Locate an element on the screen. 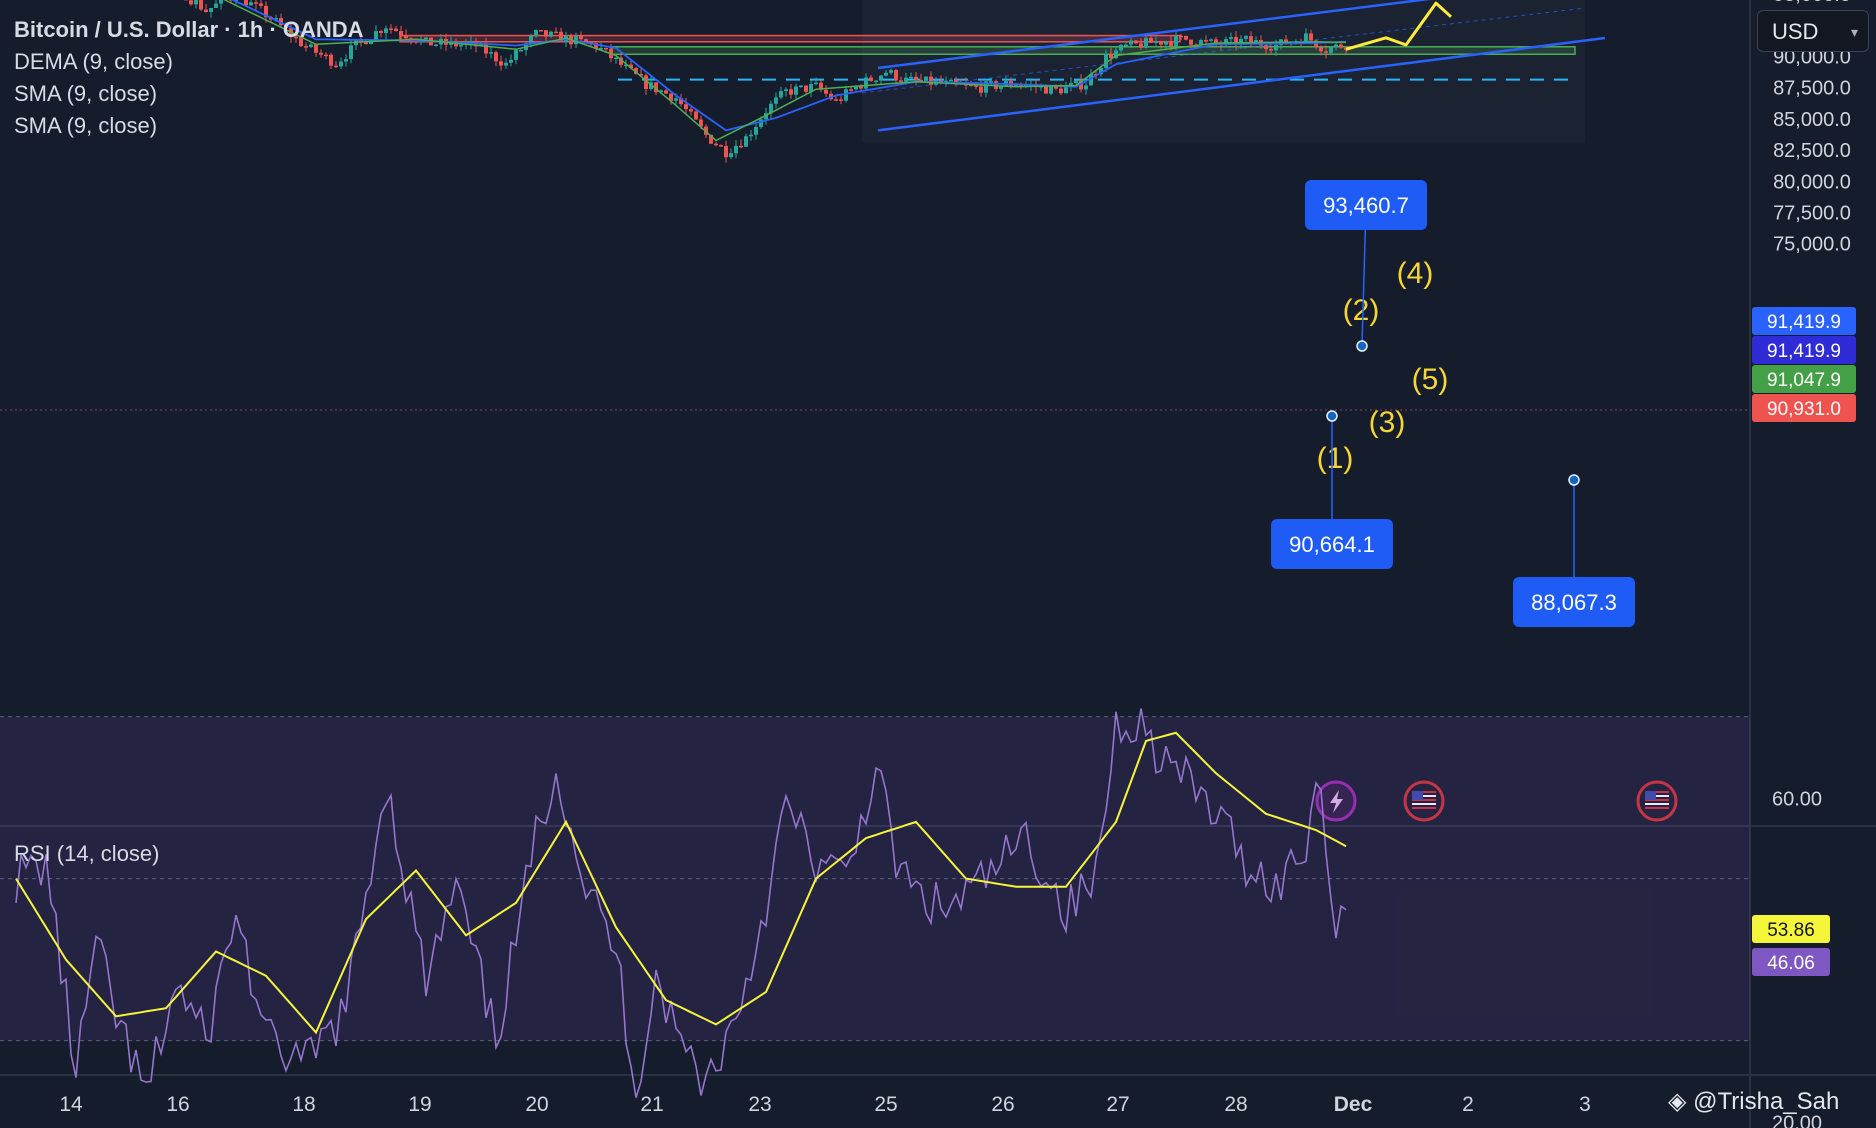 The height and width of the screenshot is (1128, 1876). callout-high-text: 93,460.7 is located at coordinates (1366, 205).